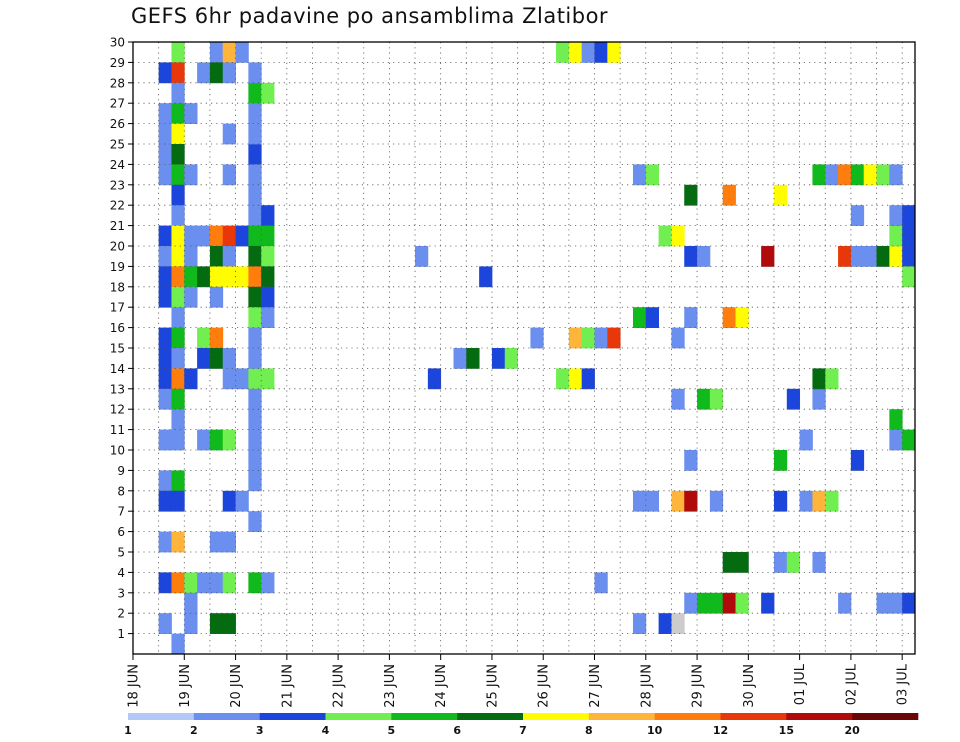  What do you see at coordinates (117, 104) in the screenshot?
I see `y-tick-label: 27` at bounding box center [117, 104].